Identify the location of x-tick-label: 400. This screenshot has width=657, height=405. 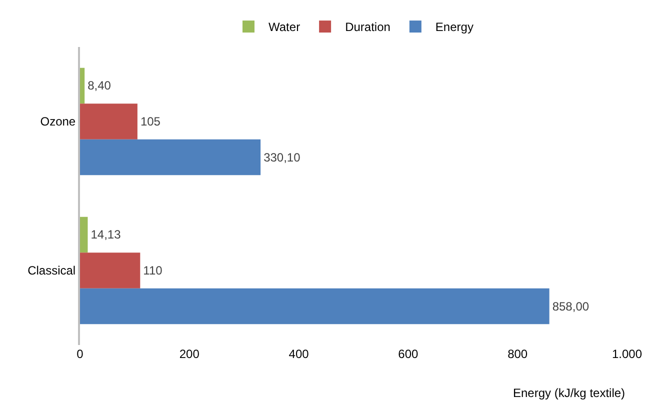
(299, 354).